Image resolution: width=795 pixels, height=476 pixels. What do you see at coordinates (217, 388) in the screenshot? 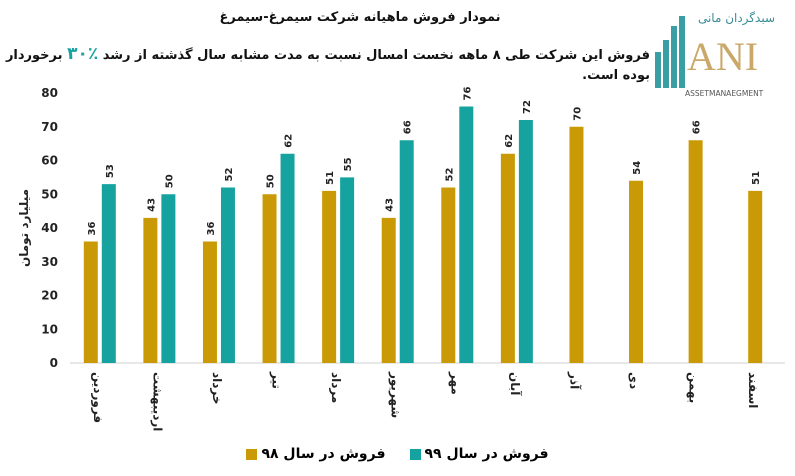
I see `x-tick-label: خرداد` at bounding box center [217, 388].